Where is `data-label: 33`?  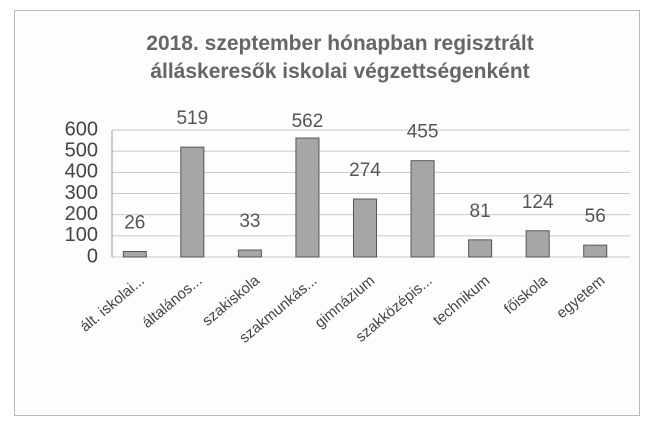
data-label: 33 is located at coordinates (249, 221).